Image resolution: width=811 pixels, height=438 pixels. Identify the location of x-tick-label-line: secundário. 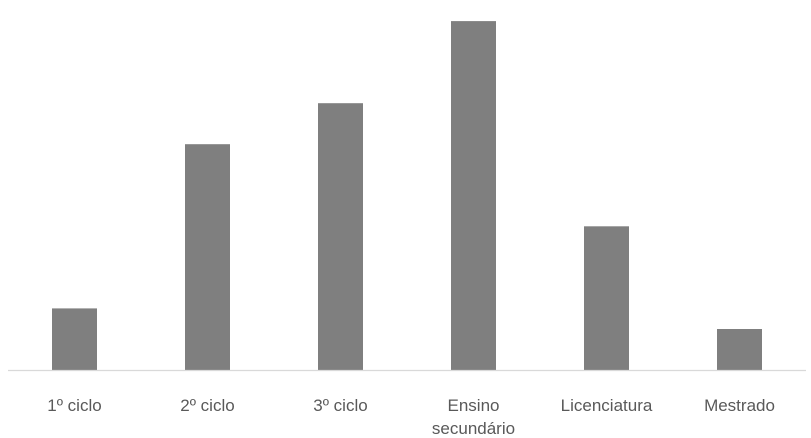
(473, 428).